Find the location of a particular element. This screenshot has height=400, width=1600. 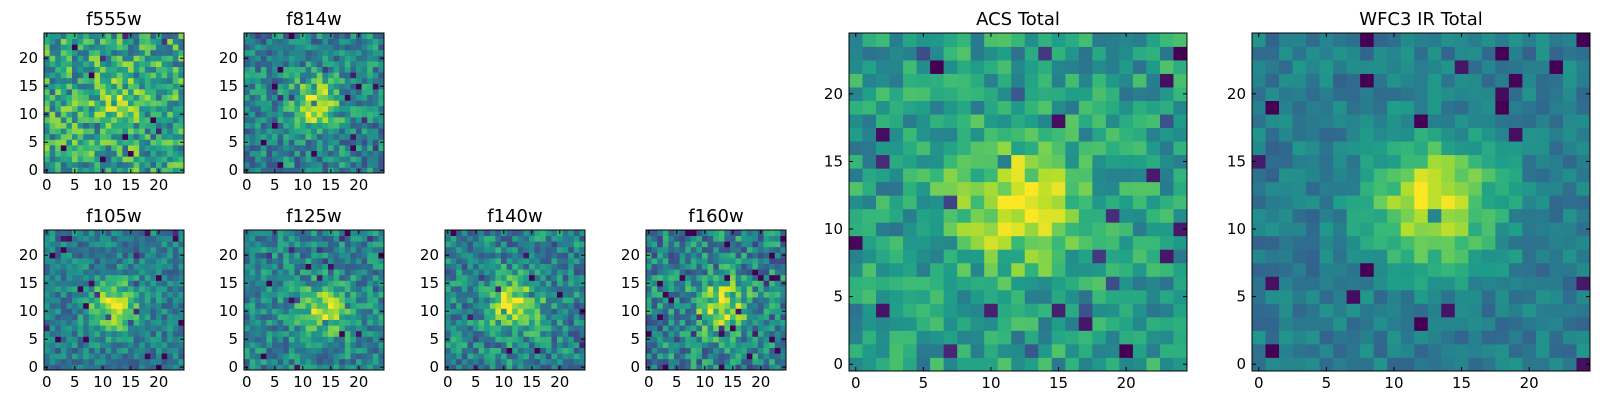

y-tick-label: 15 is located at coordinates (630, 283).